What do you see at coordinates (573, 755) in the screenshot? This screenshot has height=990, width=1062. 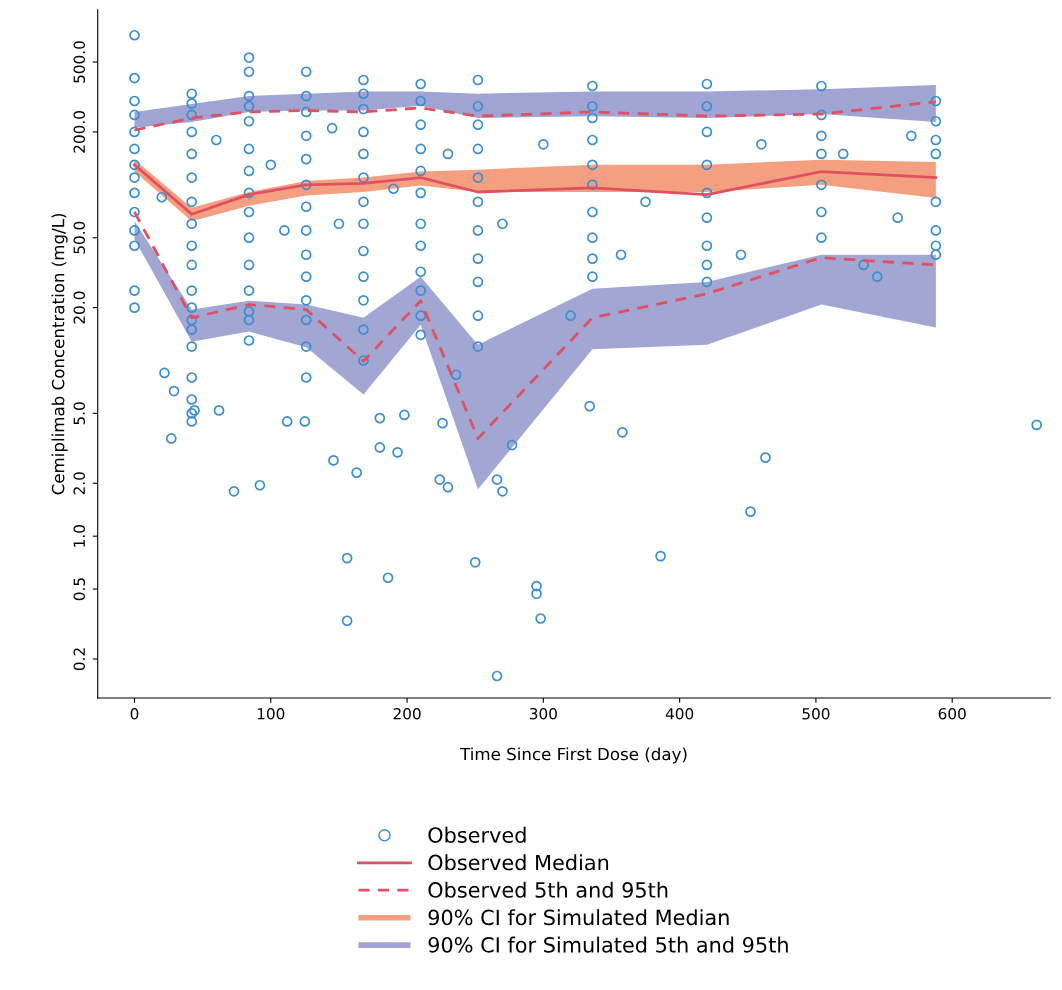 I see `x-axis-title: Time Since First Dose (day)` at bounding box center [573, 755].